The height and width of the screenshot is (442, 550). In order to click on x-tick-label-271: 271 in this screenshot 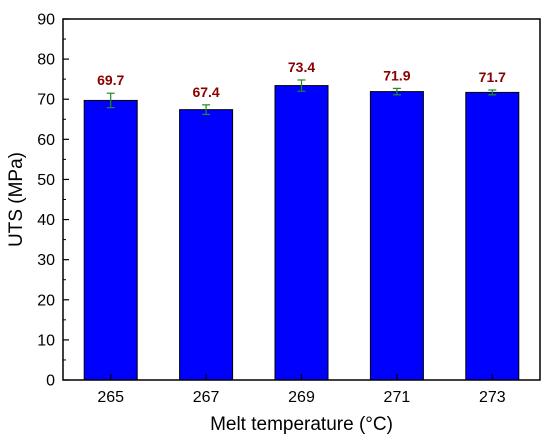, I will do `click(397, 397)`.